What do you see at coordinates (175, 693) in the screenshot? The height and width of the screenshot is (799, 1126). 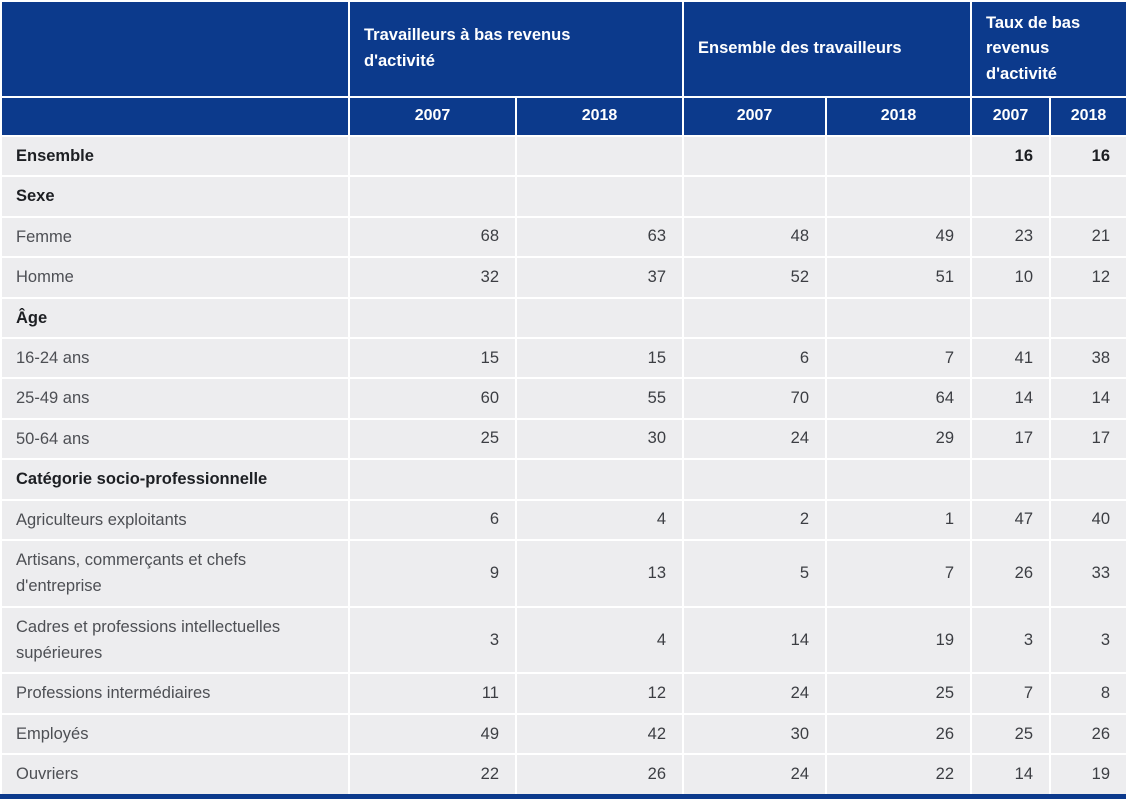 I see `row-label: Professions intermédiaires` at bounding box center [175, 693].